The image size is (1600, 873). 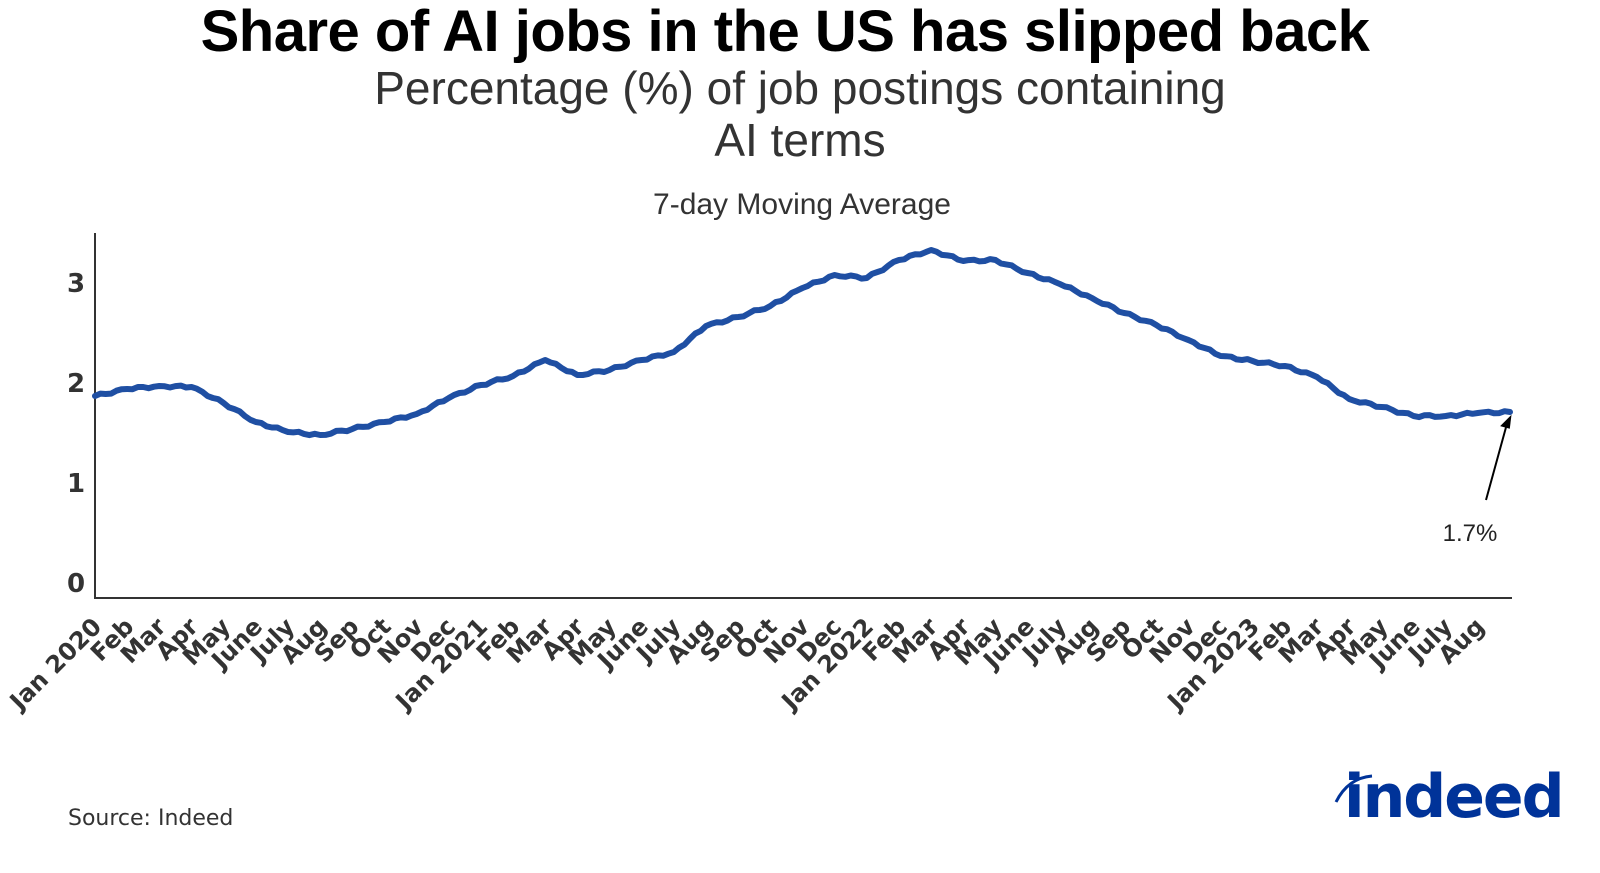 I want to click on y-axis-ticks: 0 1 2 3, so click(x=76, y=434).